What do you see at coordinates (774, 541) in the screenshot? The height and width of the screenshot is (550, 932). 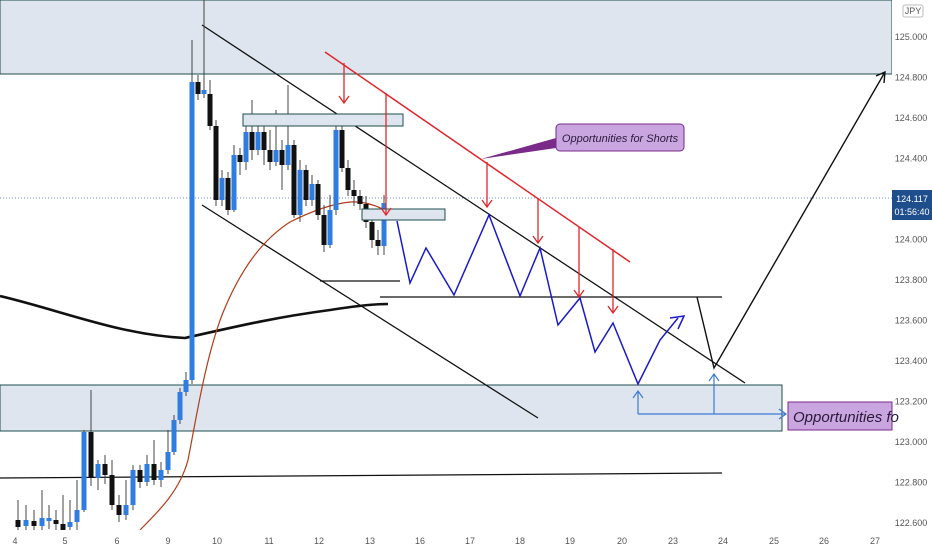 I see `time-tick-label: 25` at bounding box center [774, 541].